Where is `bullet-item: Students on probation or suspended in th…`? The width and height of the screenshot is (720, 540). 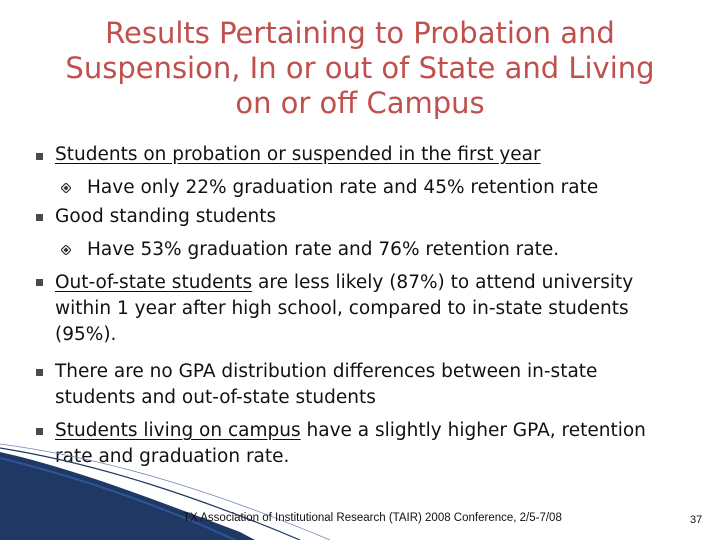
bullet-item: Students on probation or suspended in th… is located at coordinates (298, 155).